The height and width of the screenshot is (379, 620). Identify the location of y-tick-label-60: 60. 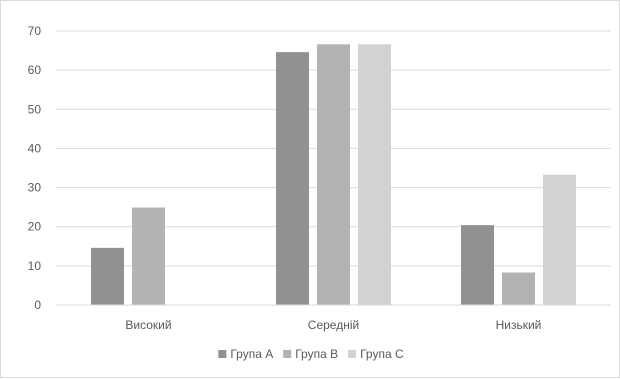
(35, 70).